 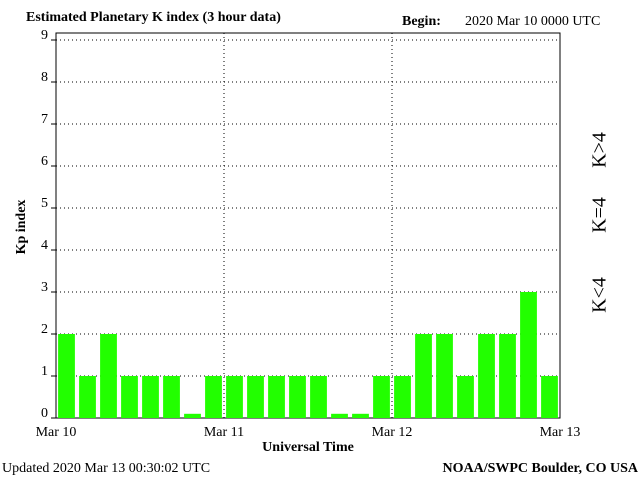 I want to click on credit: NOAA/SWPC Boulder, CO USA, so click(x=540, y=468).